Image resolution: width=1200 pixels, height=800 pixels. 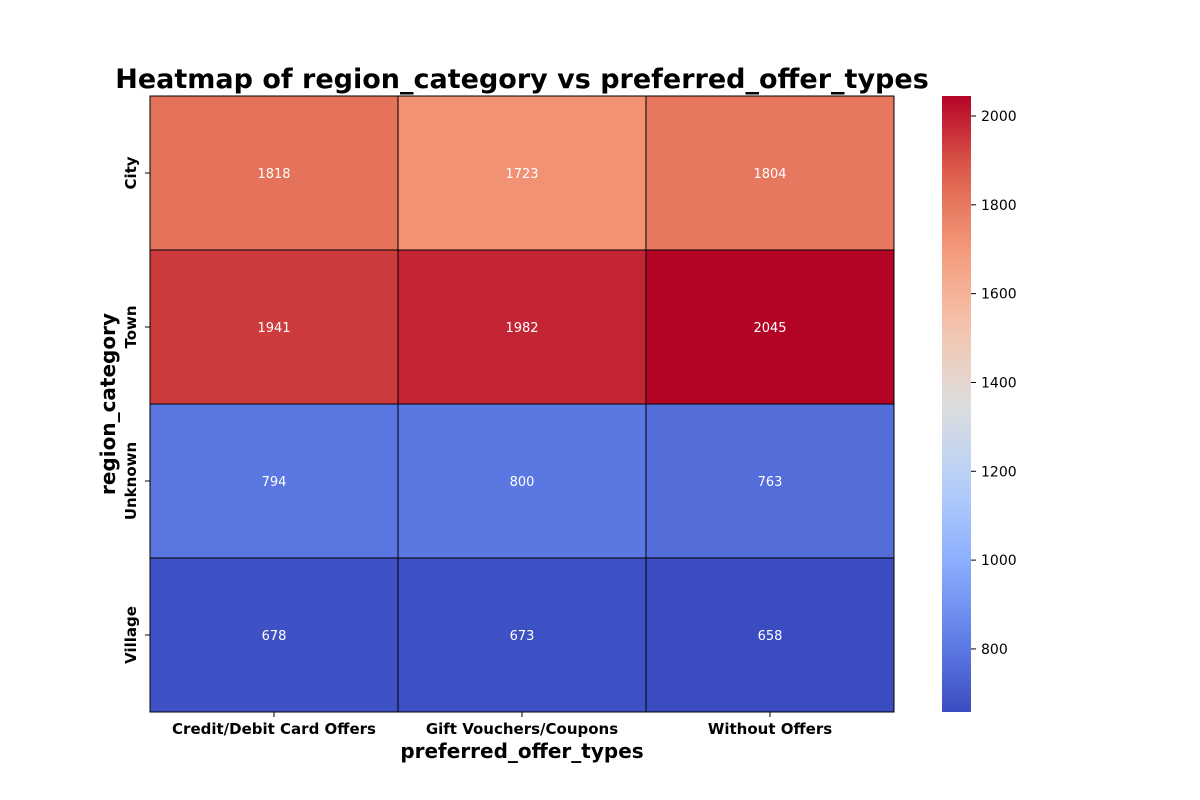 I want to click on cell-value-label: 1804, so click(x=769, y=174).